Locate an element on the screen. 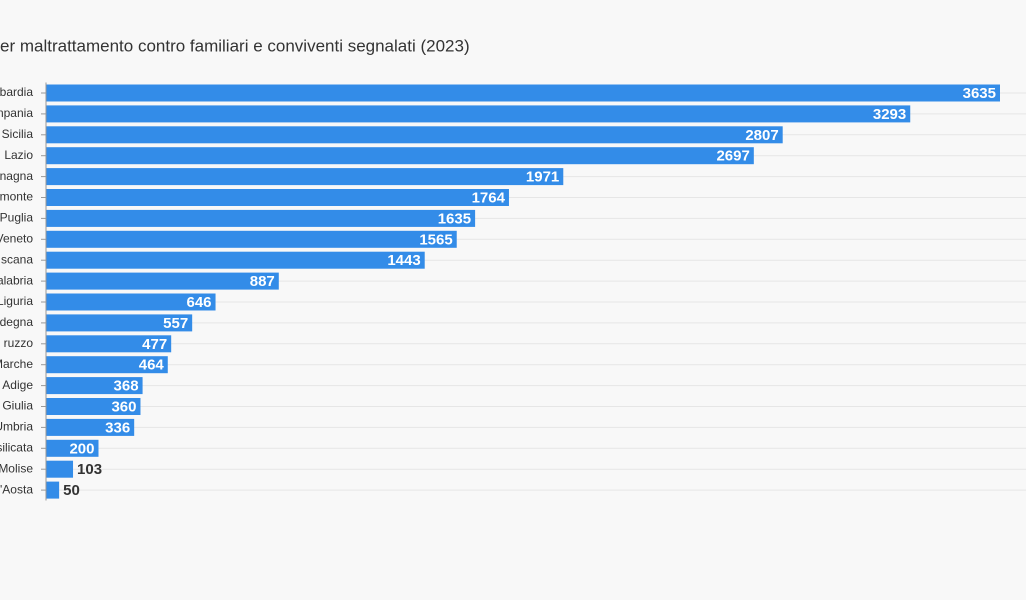 The width and height of the screenshot is (1026, 600). value-label: 50 is located at coordinates (71, 490).